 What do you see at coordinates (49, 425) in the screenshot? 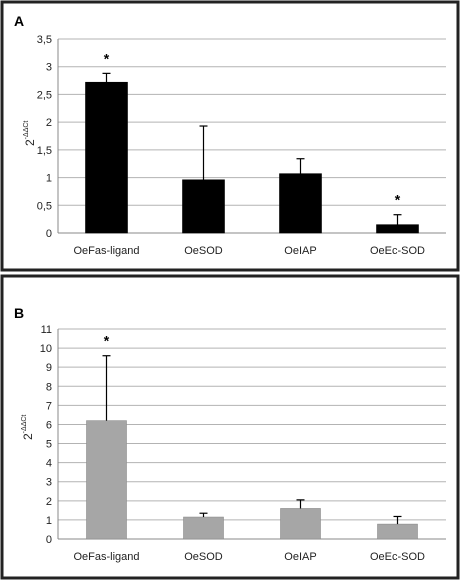
I see `panel-b-y-tick-label: 6` at bounding box center [49, 425].